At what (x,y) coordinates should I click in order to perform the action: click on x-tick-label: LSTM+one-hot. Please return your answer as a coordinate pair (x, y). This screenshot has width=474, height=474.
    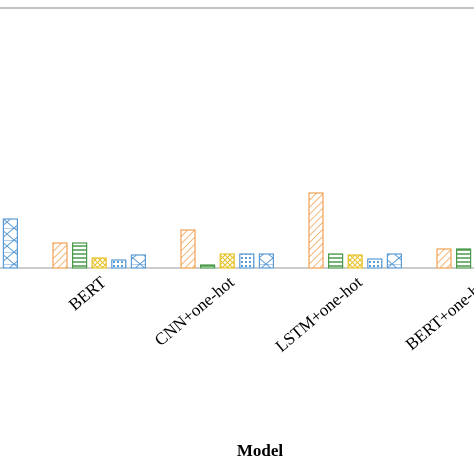
    Looking at the image, I should click on (319, 313).